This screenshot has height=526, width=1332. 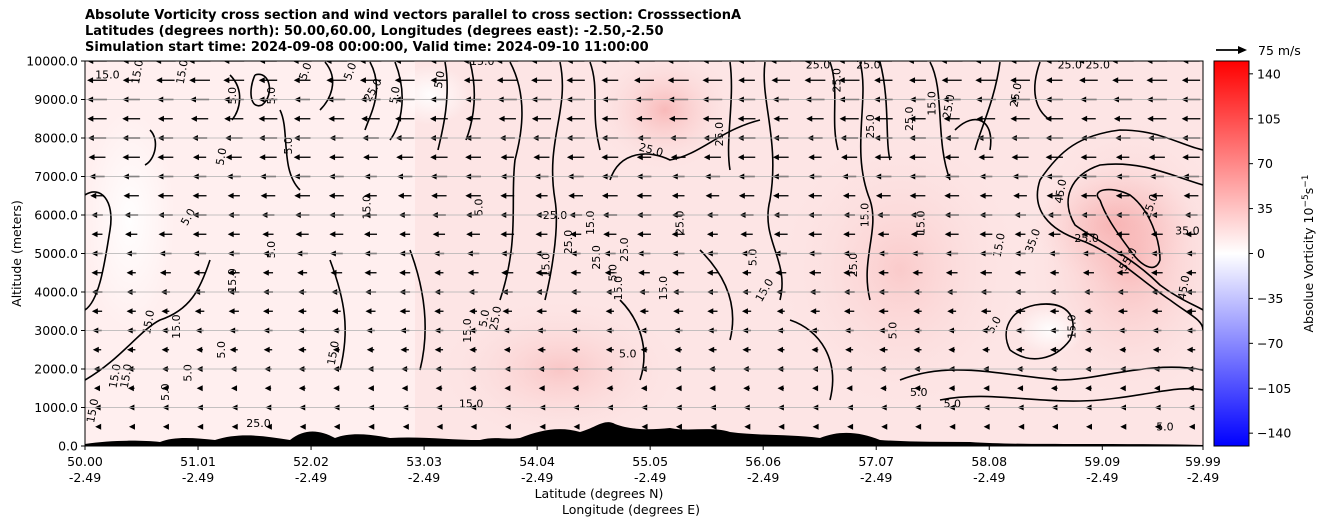 I want to click on x-tick-label-lat: 55.05, so click(x=650, y=461).